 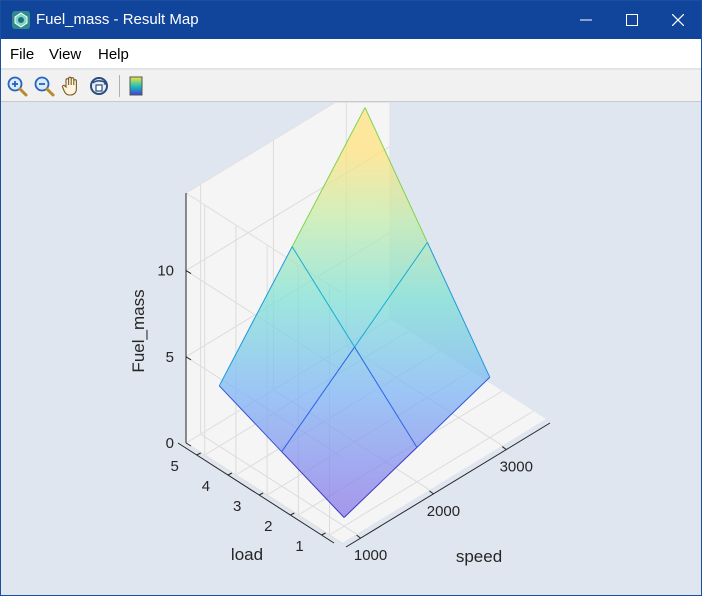 I want to click on x-axis-line, so click(x=448, y=485).